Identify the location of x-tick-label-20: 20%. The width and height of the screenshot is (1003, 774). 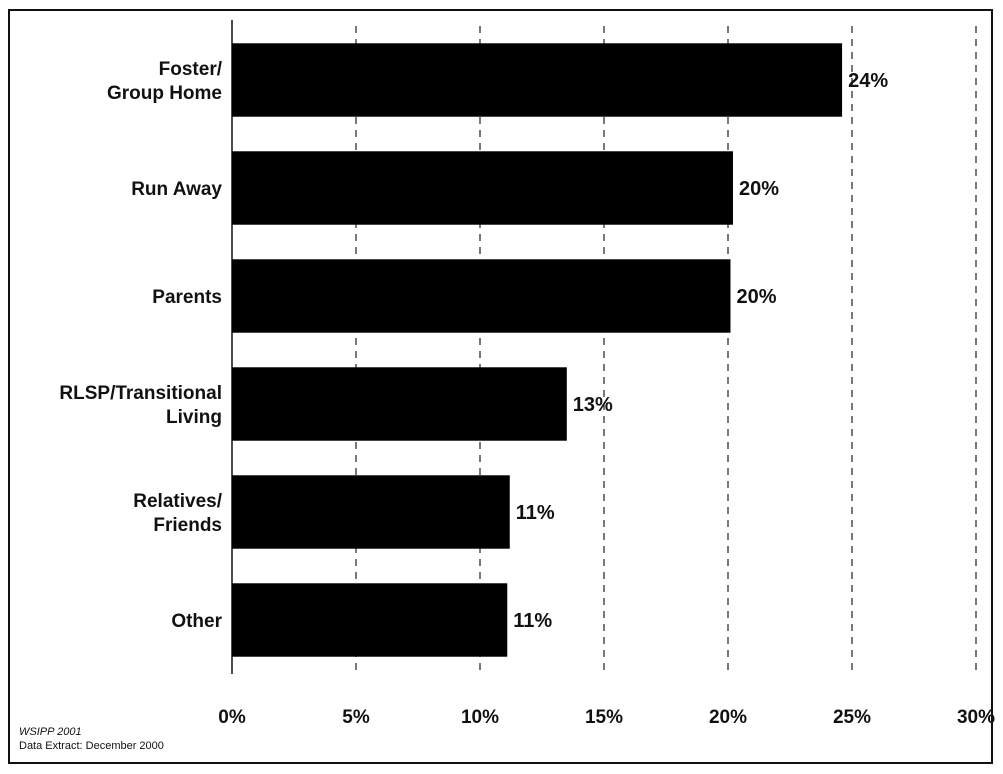
(728, 717).